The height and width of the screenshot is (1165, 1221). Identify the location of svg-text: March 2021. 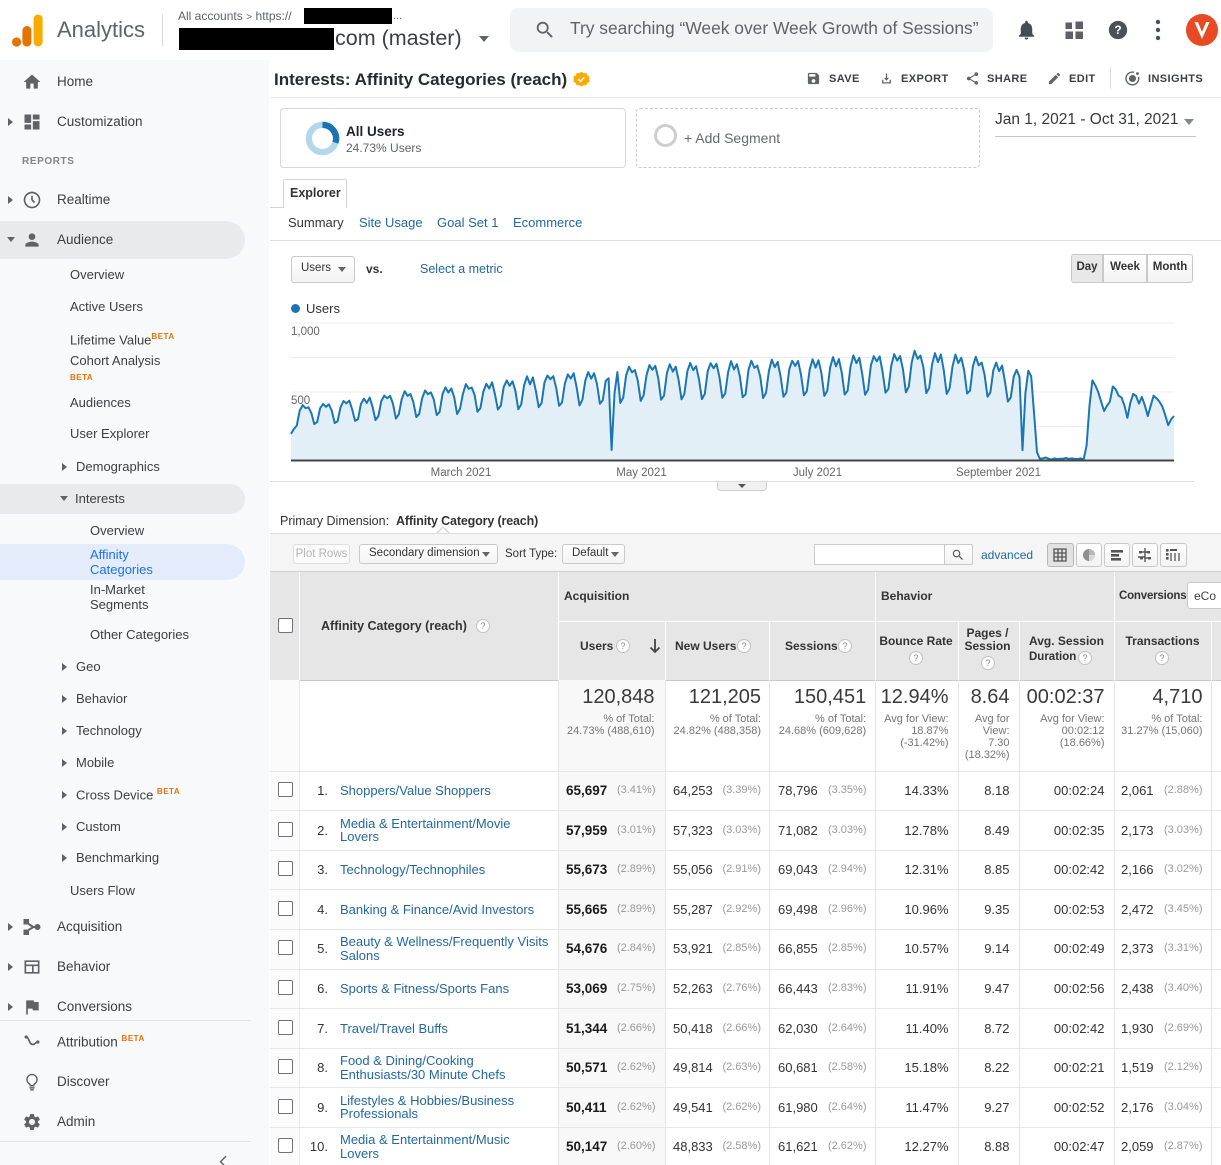
(461, 473).